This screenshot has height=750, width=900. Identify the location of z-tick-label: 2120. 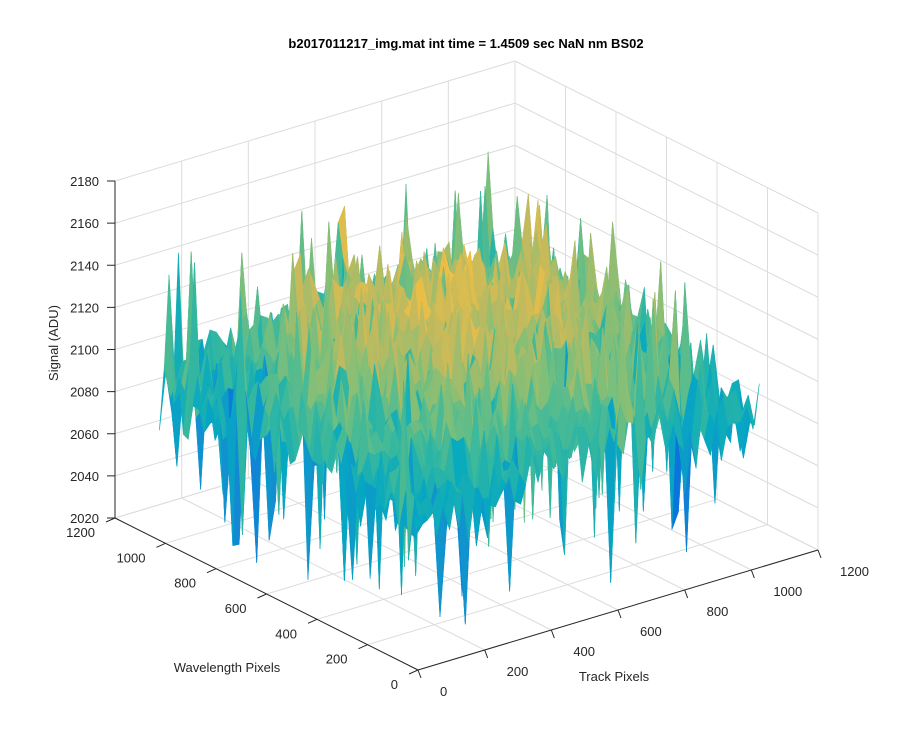
(84, 307).